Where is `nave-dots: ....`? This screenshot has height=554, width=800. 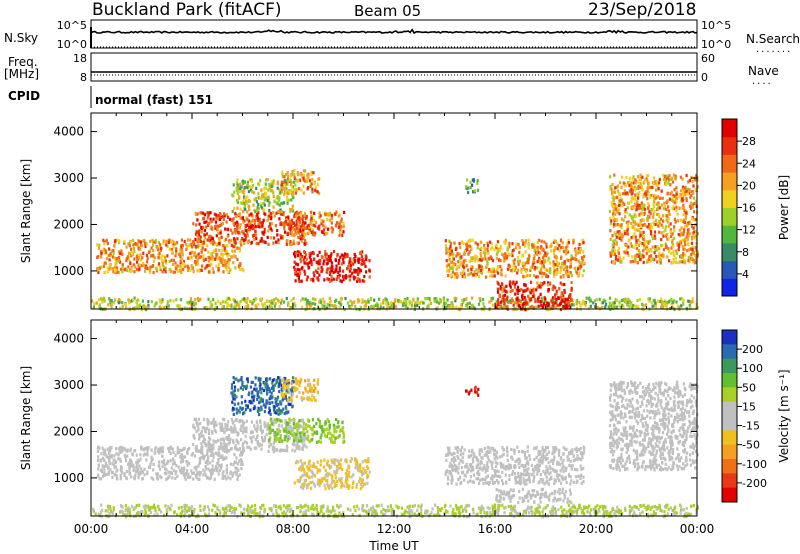 nave-dots: .... is located at coordinates (762, 81).